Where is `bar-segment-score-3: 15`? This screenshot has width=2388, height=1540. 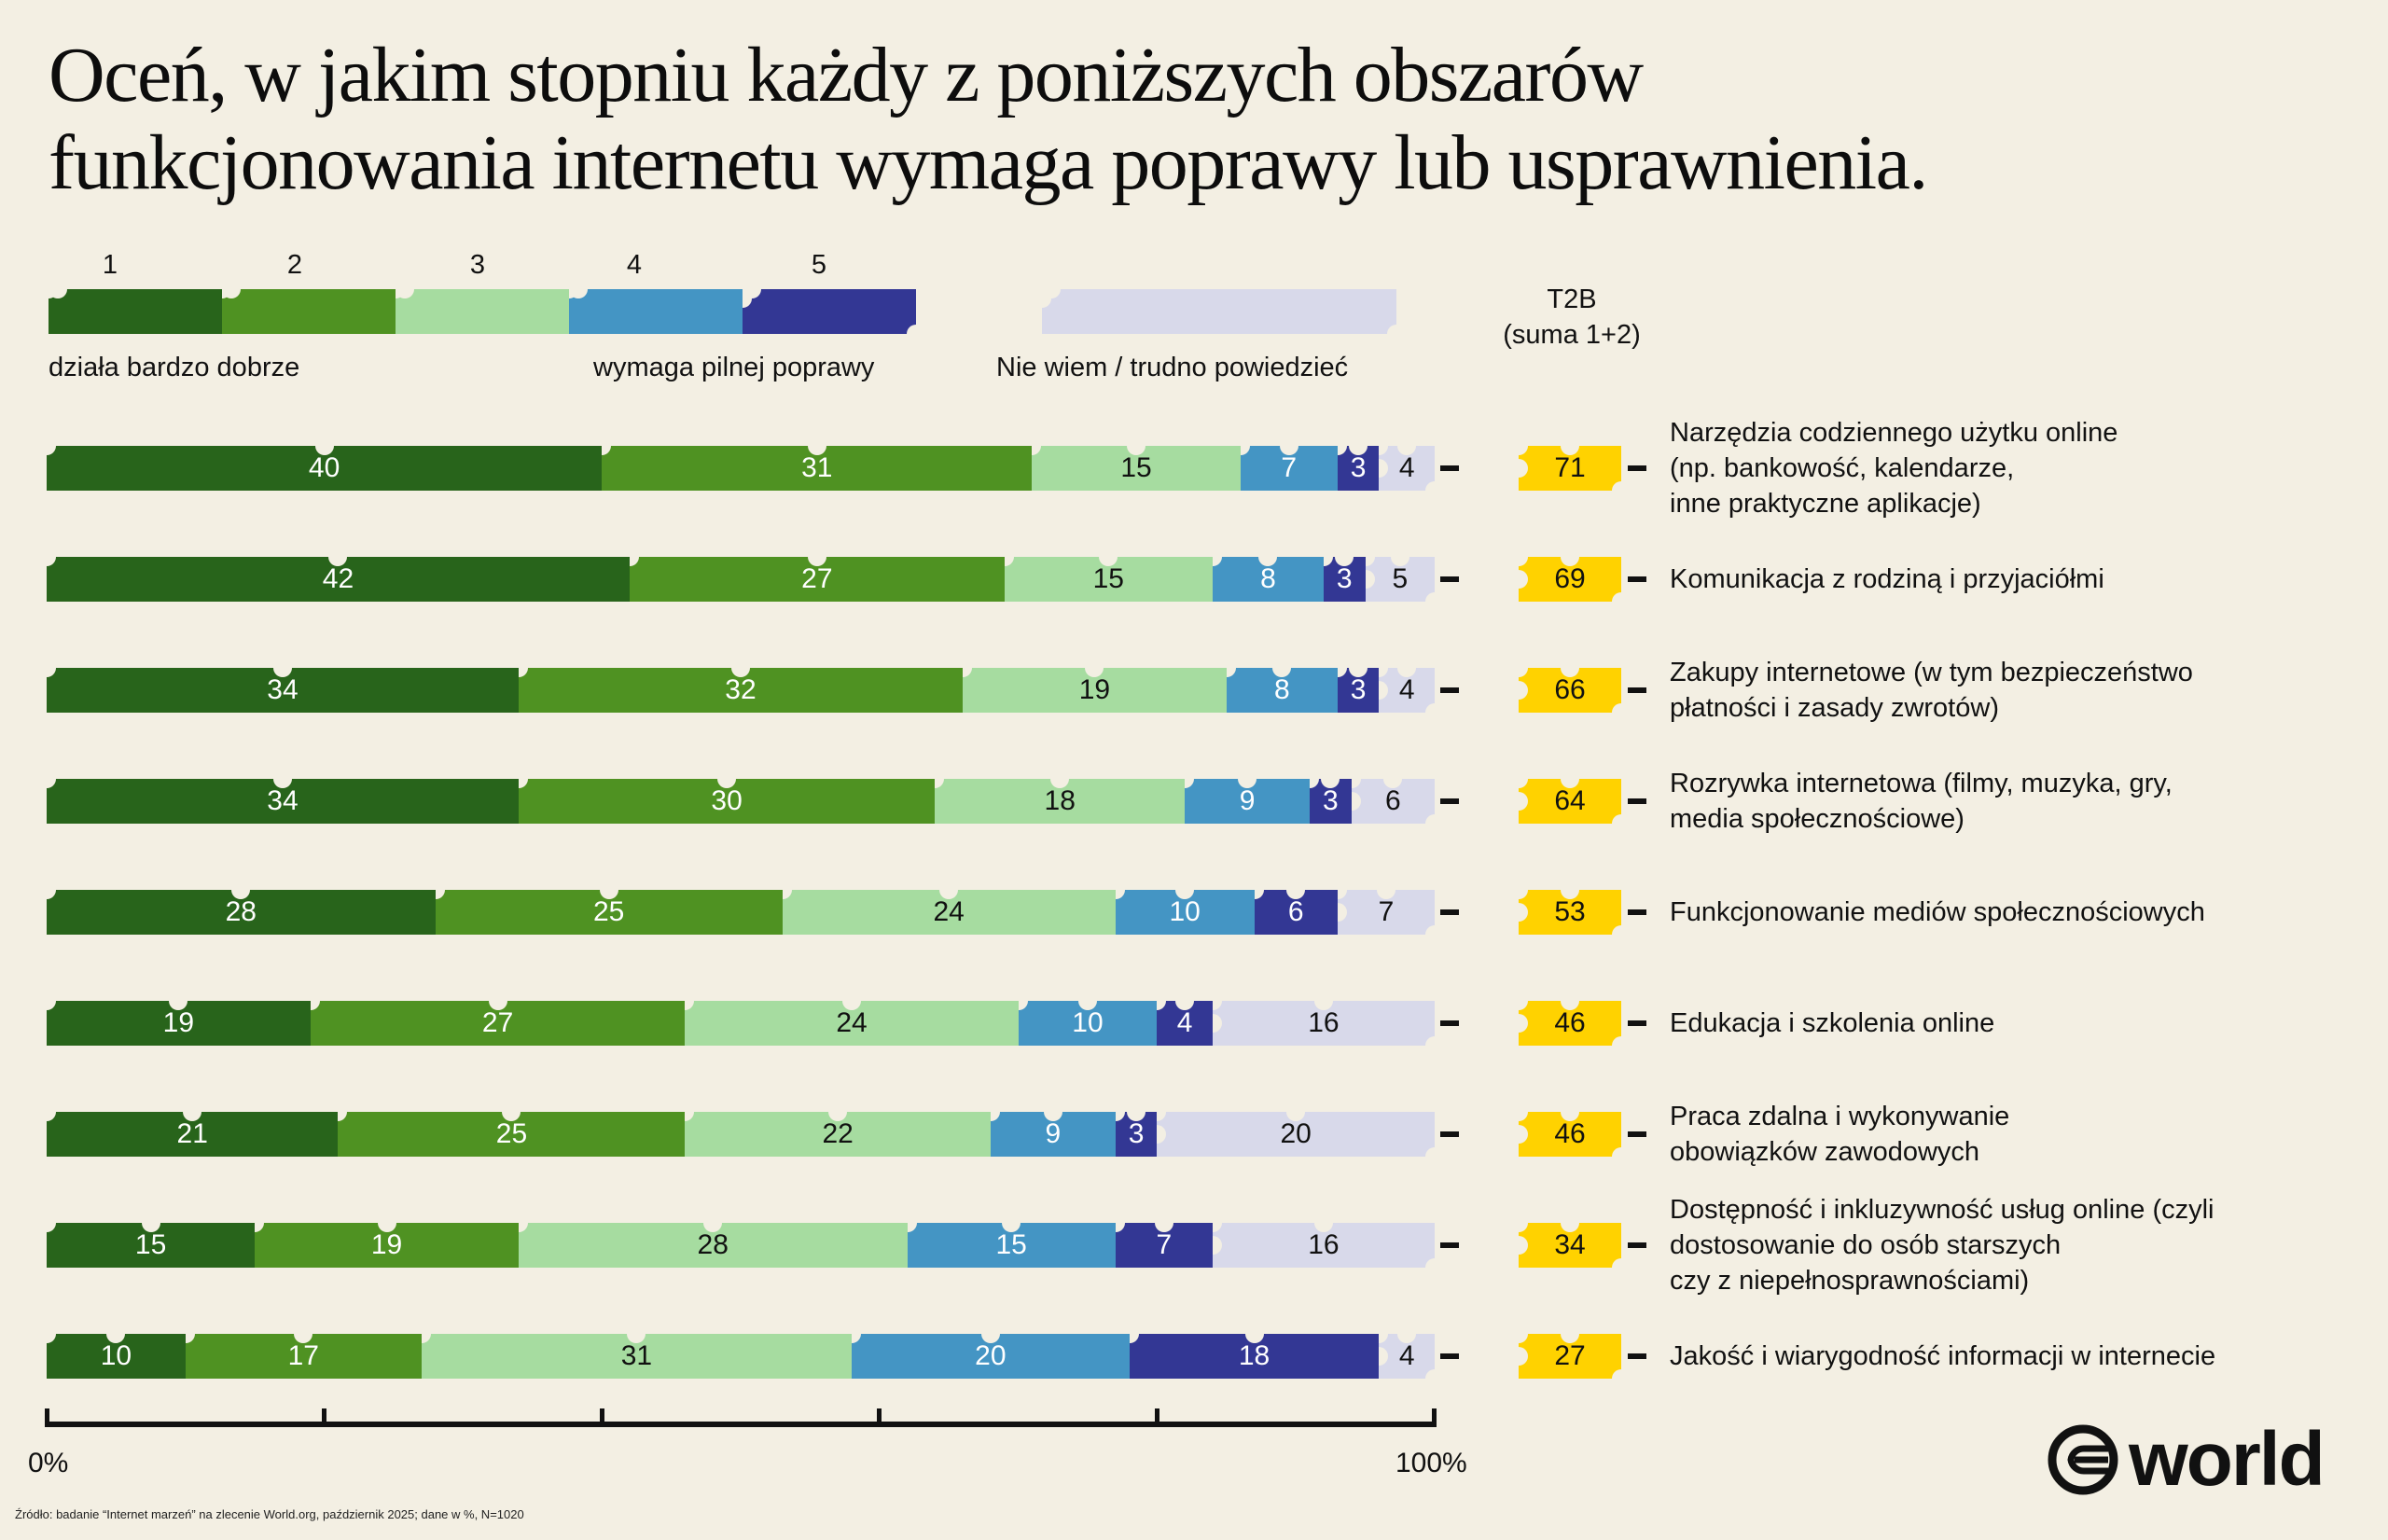 bar-segment-score-3: 15 is located at coordinates (1108, 579).